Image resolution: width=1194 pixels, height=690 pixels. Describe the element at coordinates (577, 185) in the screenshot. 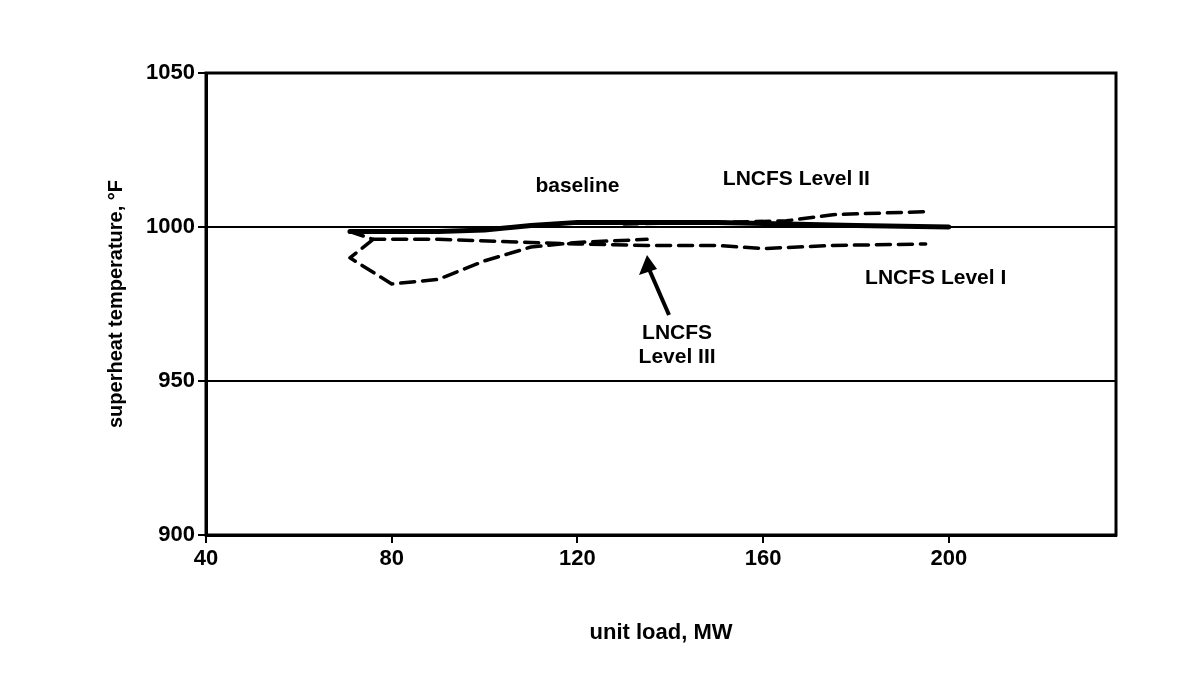

I see `series-label: baseline` at that location.